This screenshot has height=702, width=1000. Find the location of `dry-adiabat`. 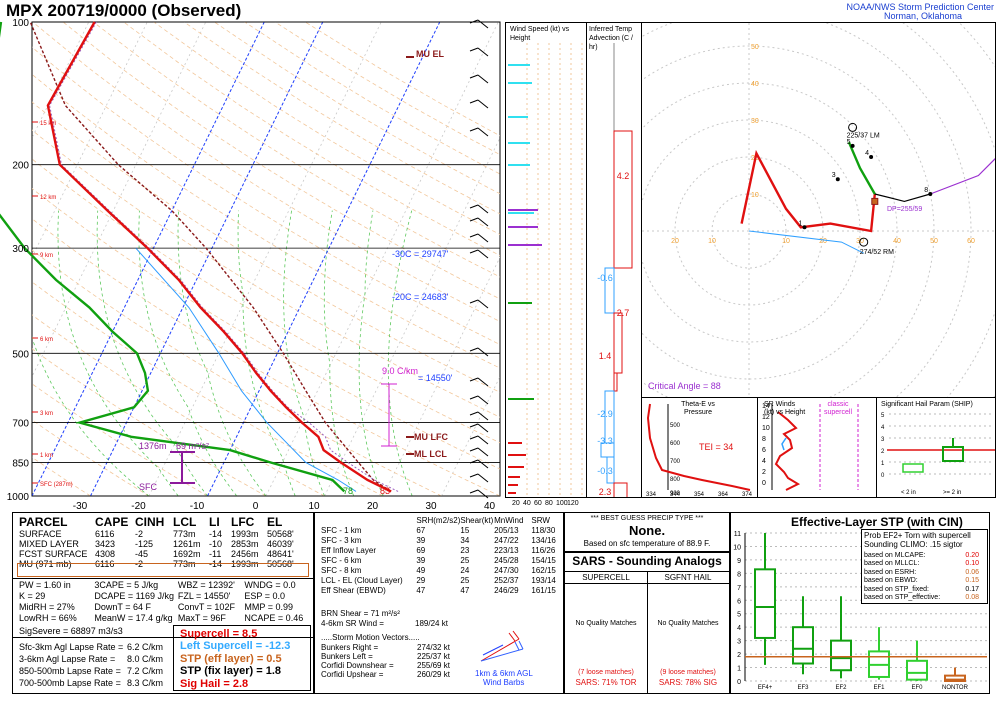

dry-adiabat is located at coordinates (311, 139).